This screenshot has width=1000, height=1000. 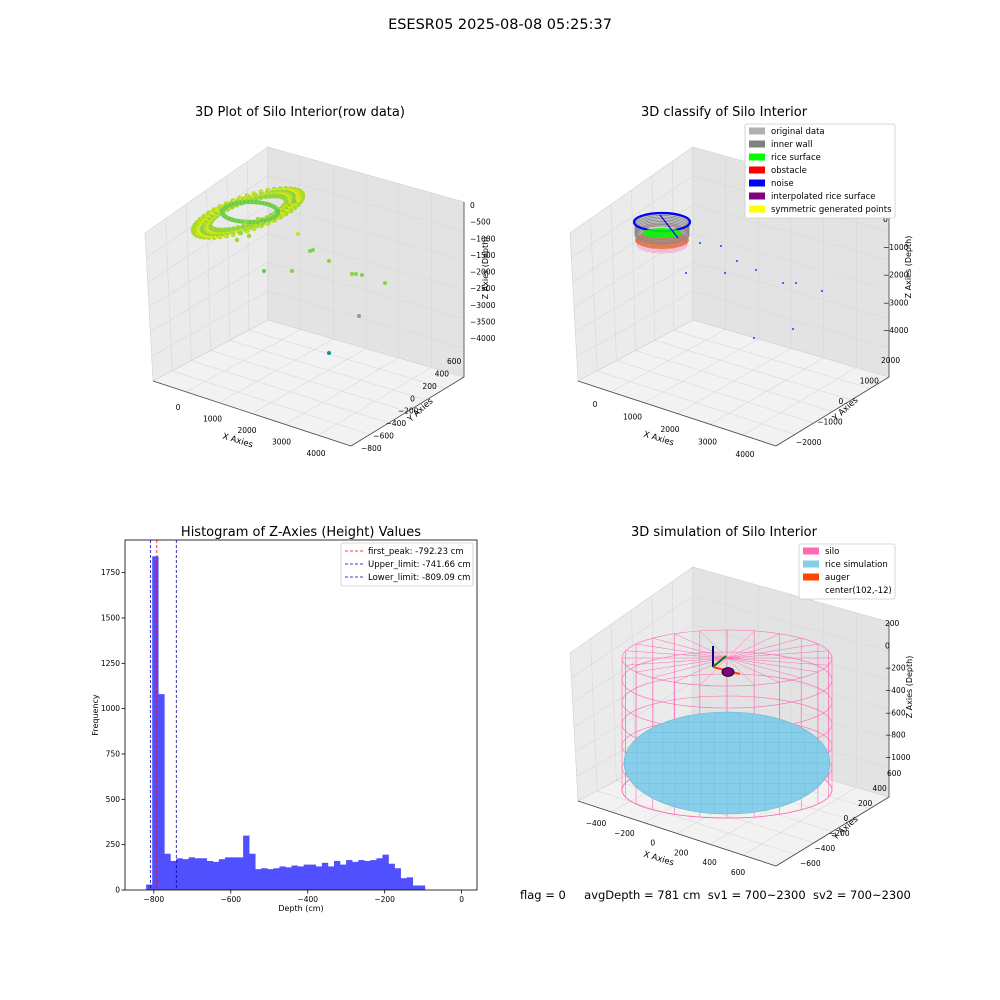 I want to click on classify-plot-z-ticks: 0 −1000 −2000 −3000 −4000, so click(x=896, y=275).